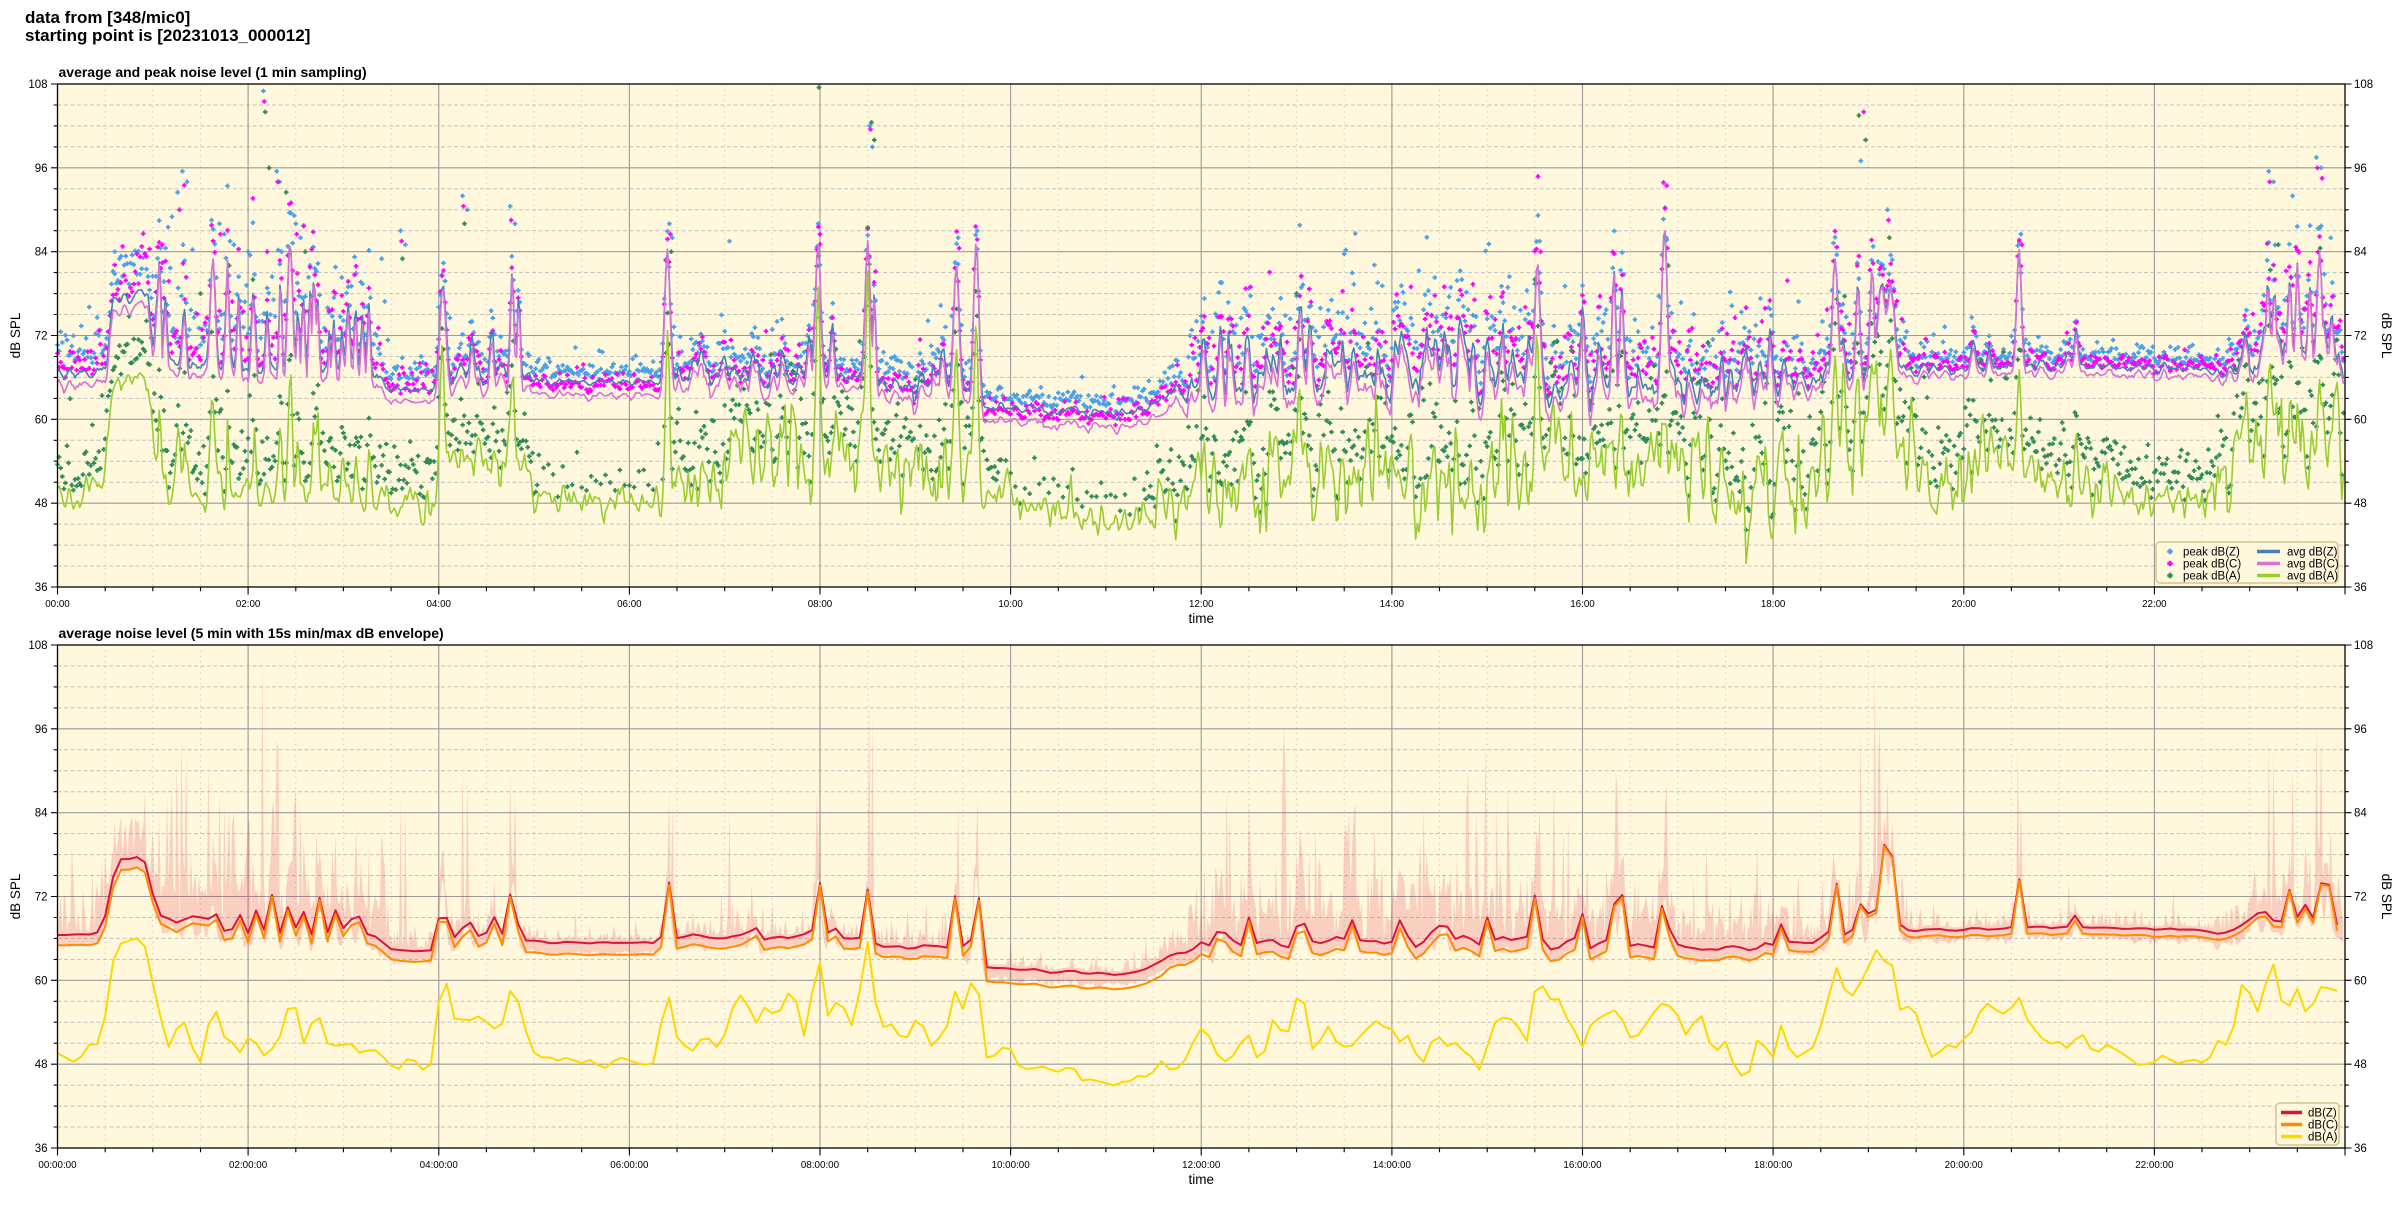 Image resolution: width=2400 pixels, height=1205 pixels. I want to click on svg-text: avg dB(C), so click(2313, 565).